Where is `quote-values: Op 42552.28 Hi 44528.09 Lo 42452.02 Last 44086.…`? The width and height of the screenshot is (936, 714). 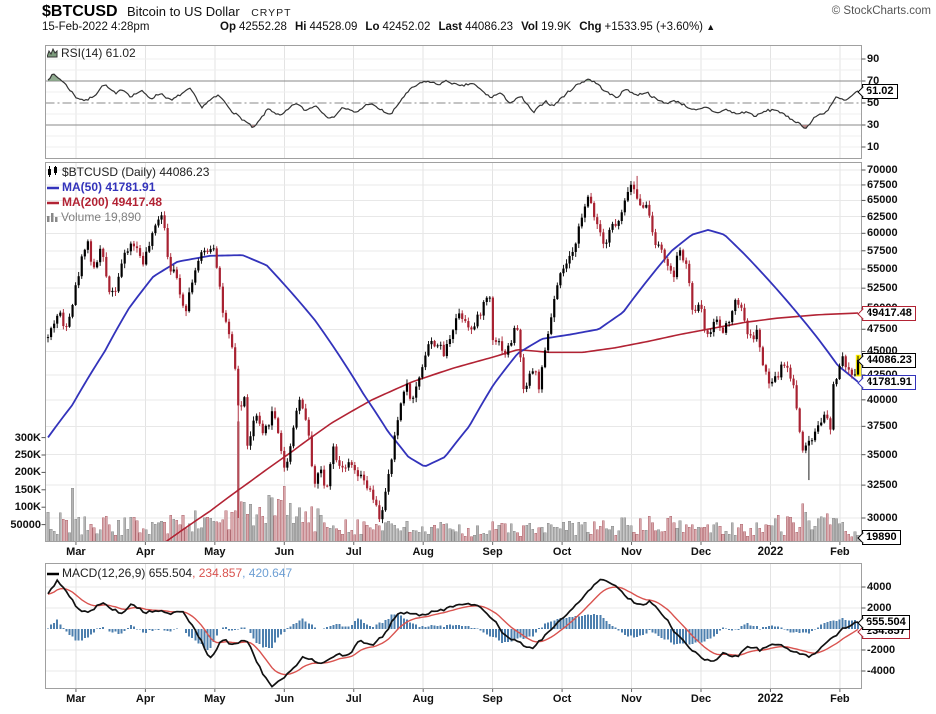 quote-values: Op 42552.28 Hi 44528.09 Lo 42452.02 Last 44086.… is located at coordinates (463, 27).